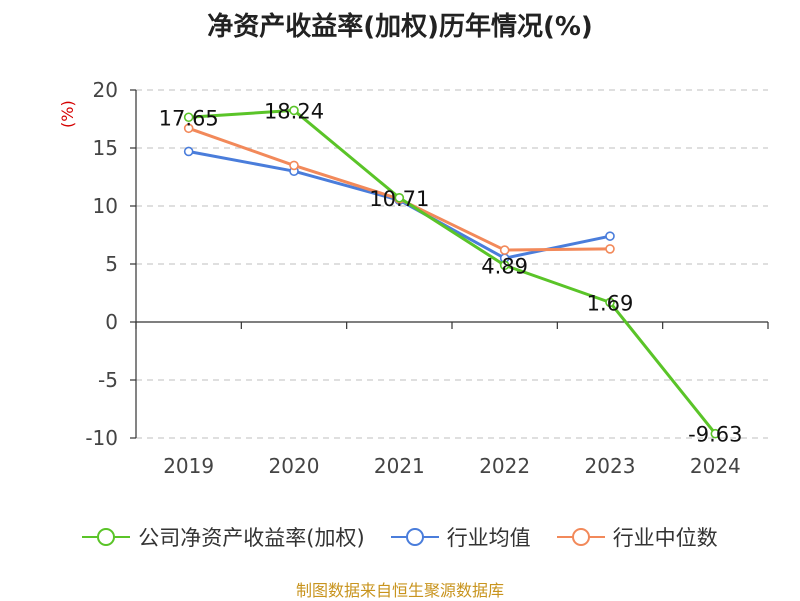 The width and height of the screenshot is (800, 601). I want to click on y-tick-label: 10, so click(105, 206).